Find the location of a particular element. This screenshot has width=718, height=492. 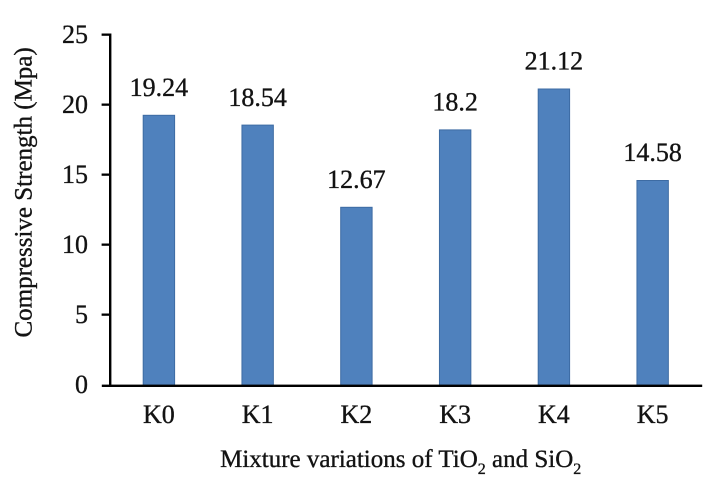

svg-text: K2 is located at coordinates (357, 414).